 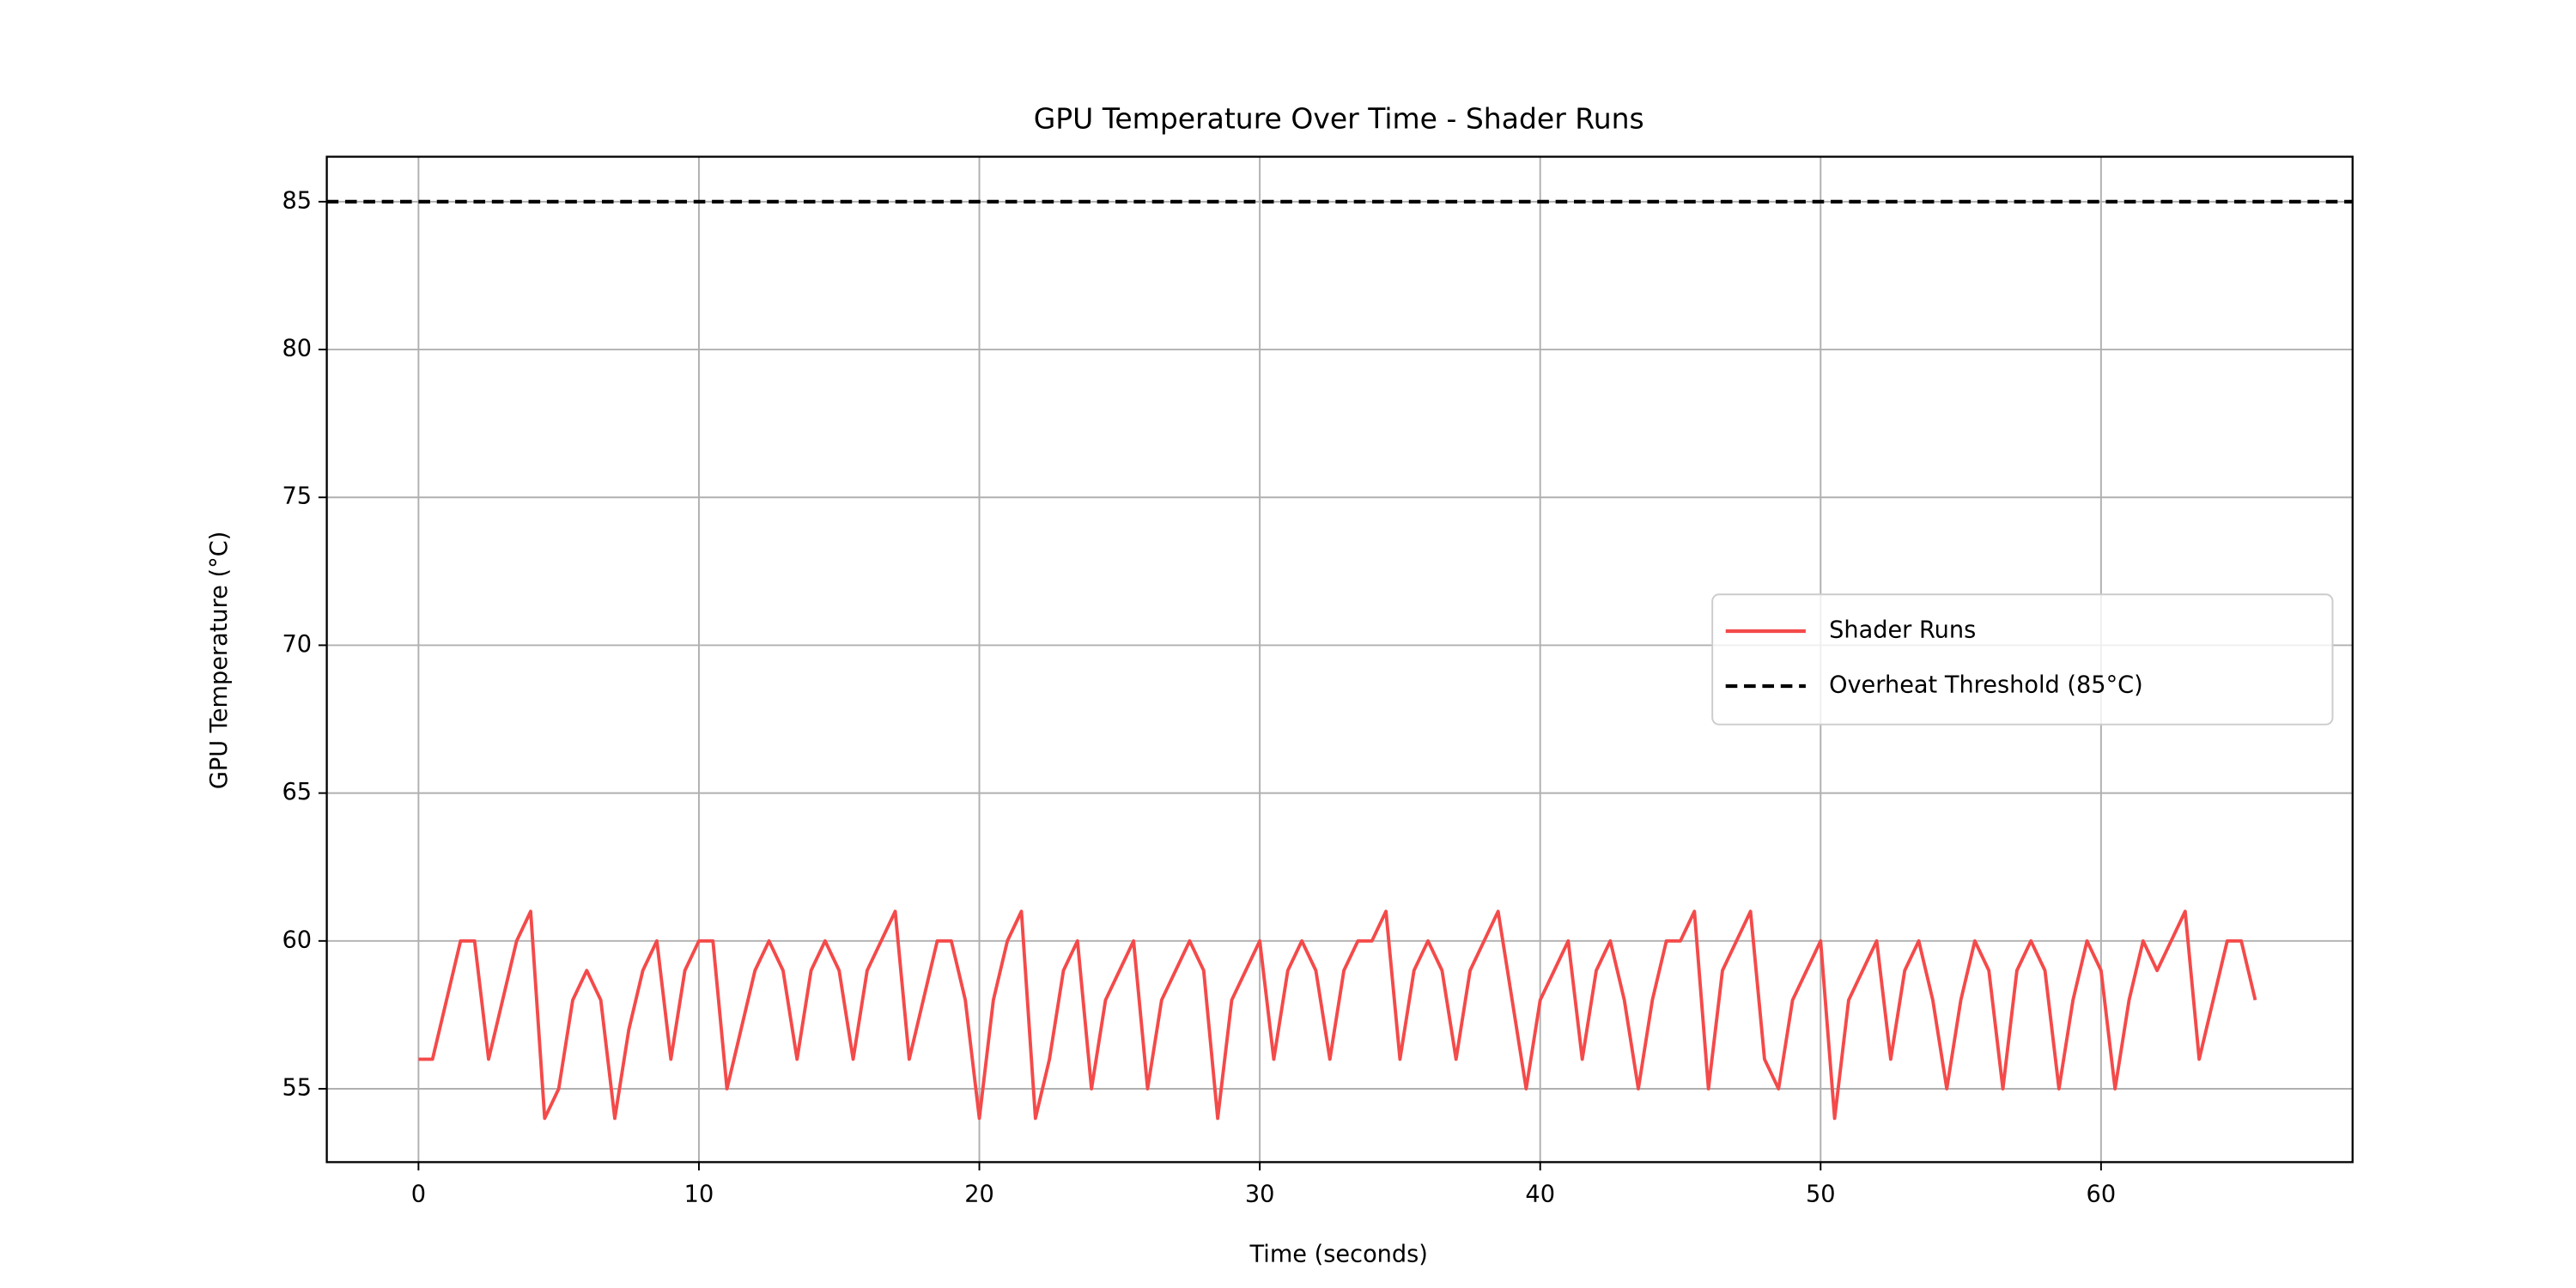 What do you see at coordinates (298, 349) in the screenshot?
I see `y-tick-label: 80` at bounding box center [298, 349].